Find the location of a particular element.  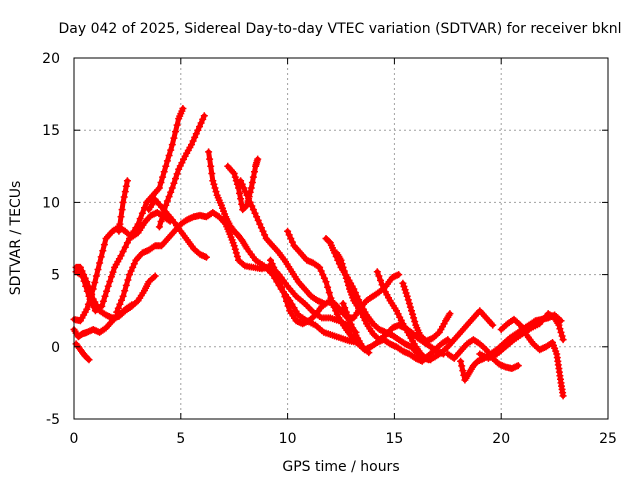

y-tick-label: 20 is located at coordinates (51, 59).